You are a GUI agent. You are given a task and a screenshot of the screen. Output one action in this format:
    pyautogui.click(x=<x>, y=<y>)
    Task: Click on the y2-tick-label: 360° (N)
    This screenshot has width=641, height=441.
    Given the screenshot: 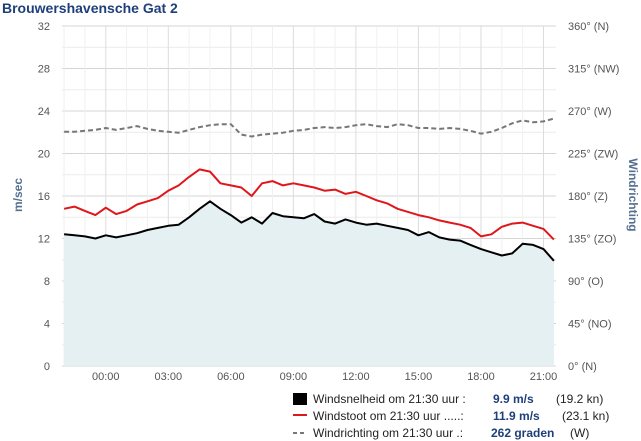 What is the action you would take?
    pyautogui.click(x=588, y=27)
    